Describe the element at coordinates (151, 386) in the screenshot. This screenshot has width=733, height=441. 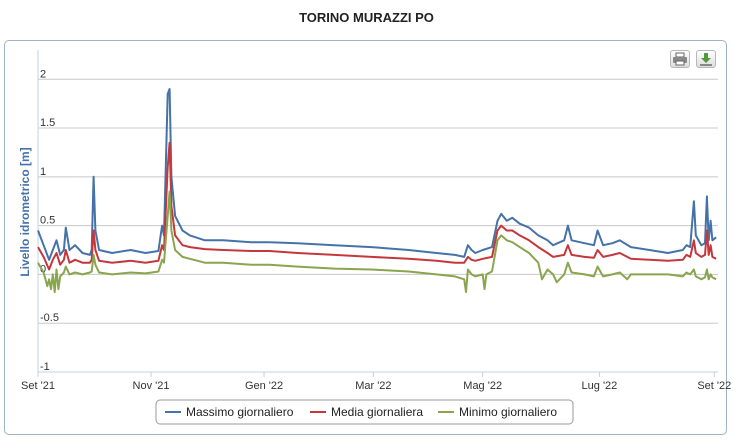
I see `x-tick-label: Nov '21` at that location.